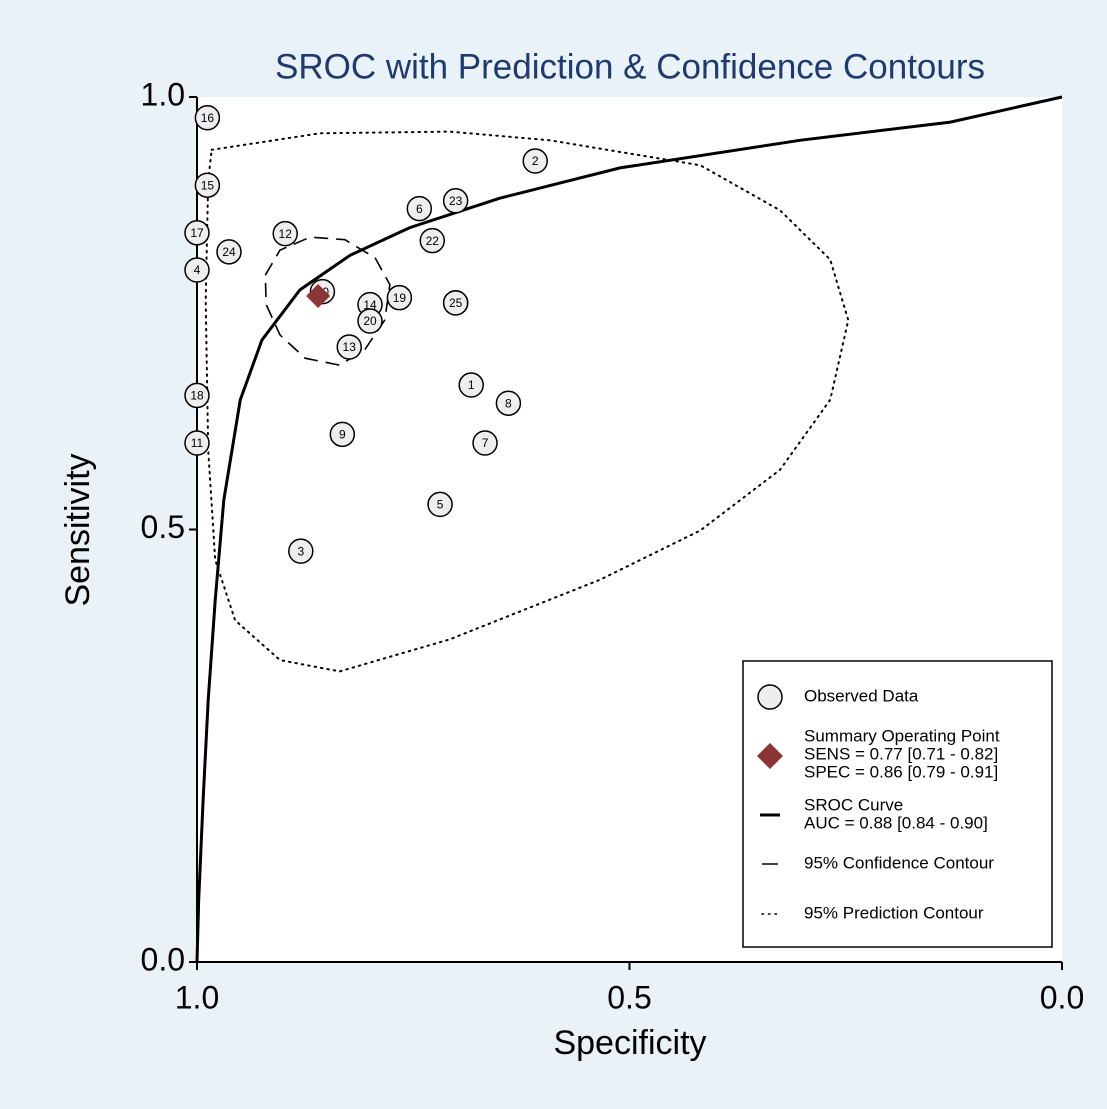 The height and width of the screenshot is (1109, 1107). I want to click on study-label: 24, so click(229, 252).